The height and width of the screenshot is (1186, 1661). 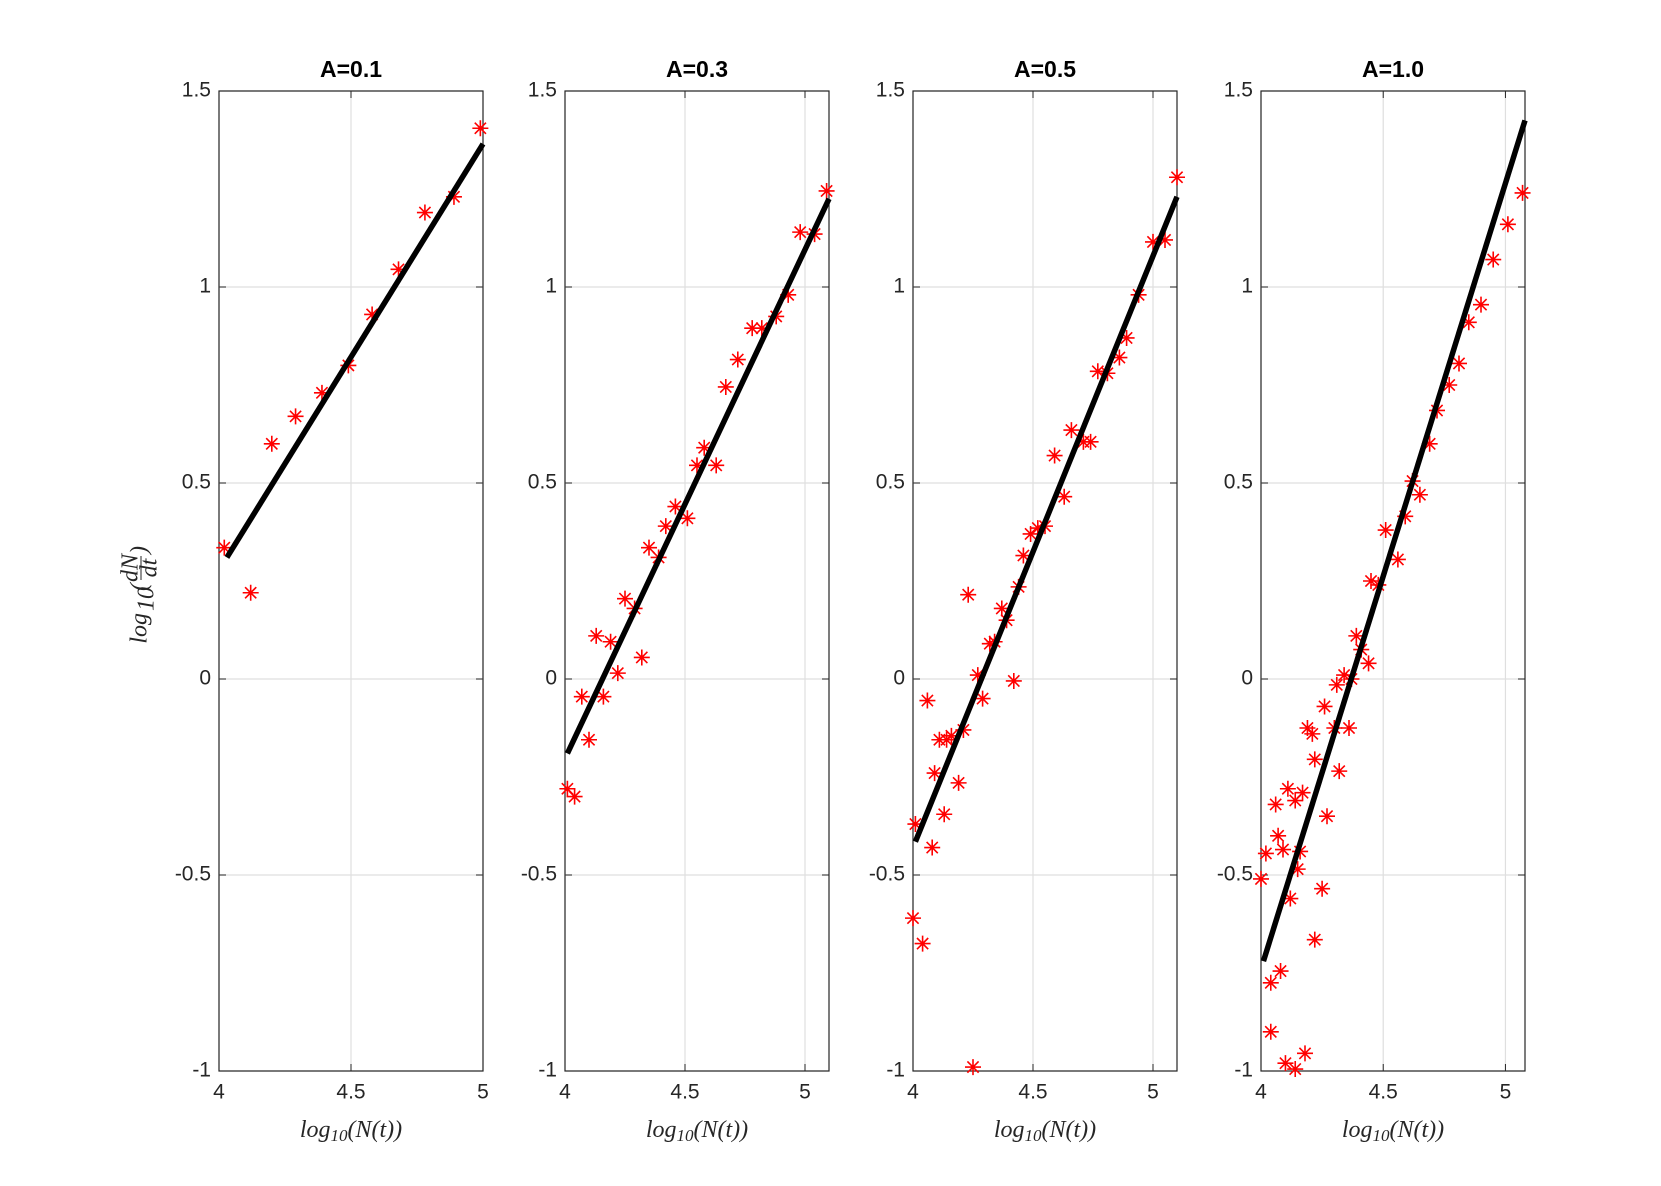 What do you see at coordinates (140, 551) in the screenshot?
I see `label-paren: )` at bounding box center [140, 551].